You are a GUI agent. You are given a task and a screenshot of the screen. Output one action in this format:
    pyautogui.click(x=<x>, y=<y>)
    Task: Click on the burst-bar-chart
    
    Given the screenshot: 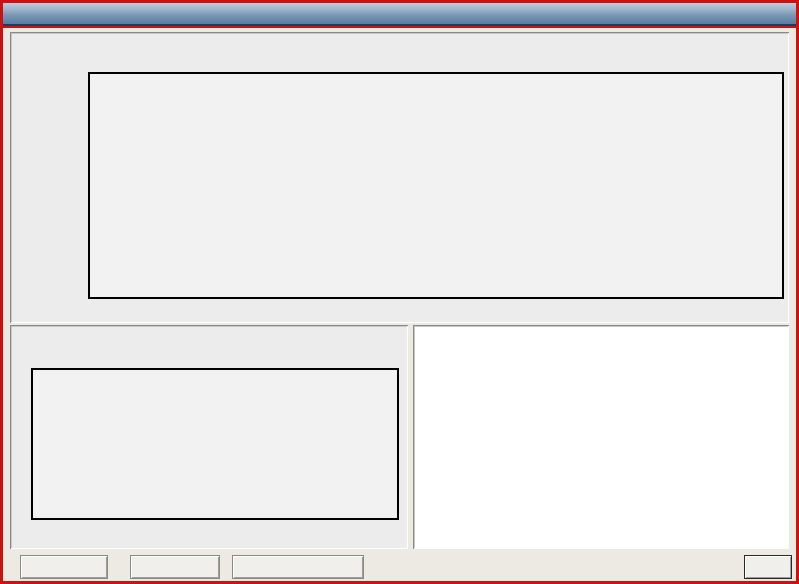 What is the action you would take?
    pyautogui.click(x=215, y=444)
    